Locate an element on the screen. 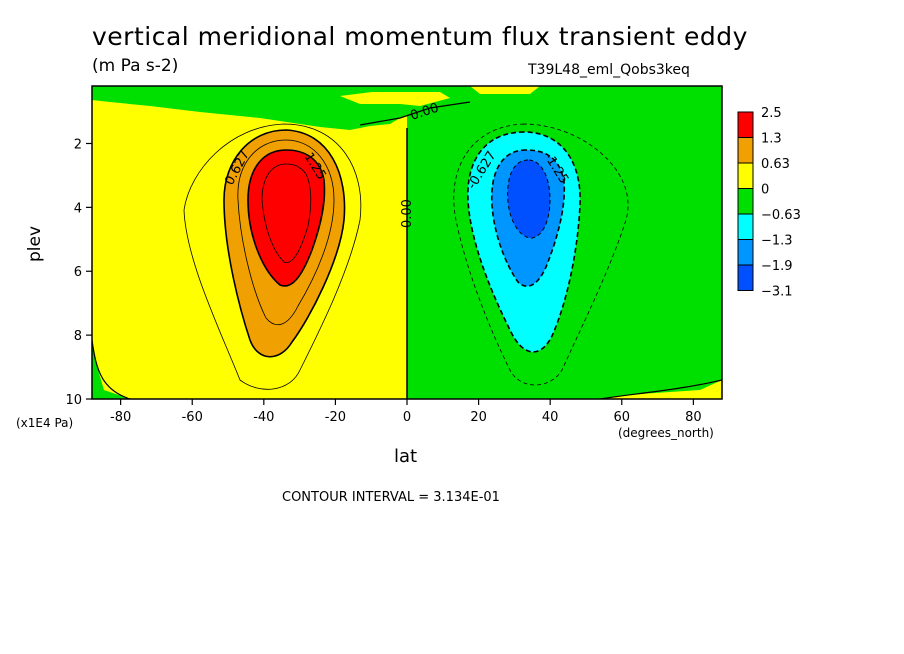 Image resolution: width=904 pixels, height=654 pixels. contour-south-orange-edge is located at coordinates (284, 243).